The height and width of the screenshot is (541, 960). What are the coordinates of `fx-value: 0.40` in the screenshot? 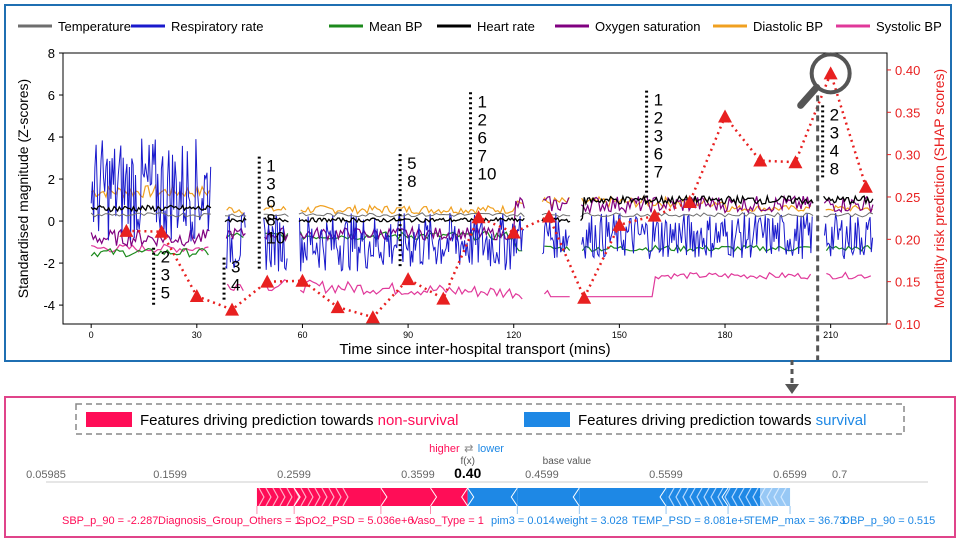 It's located at (467, 473).